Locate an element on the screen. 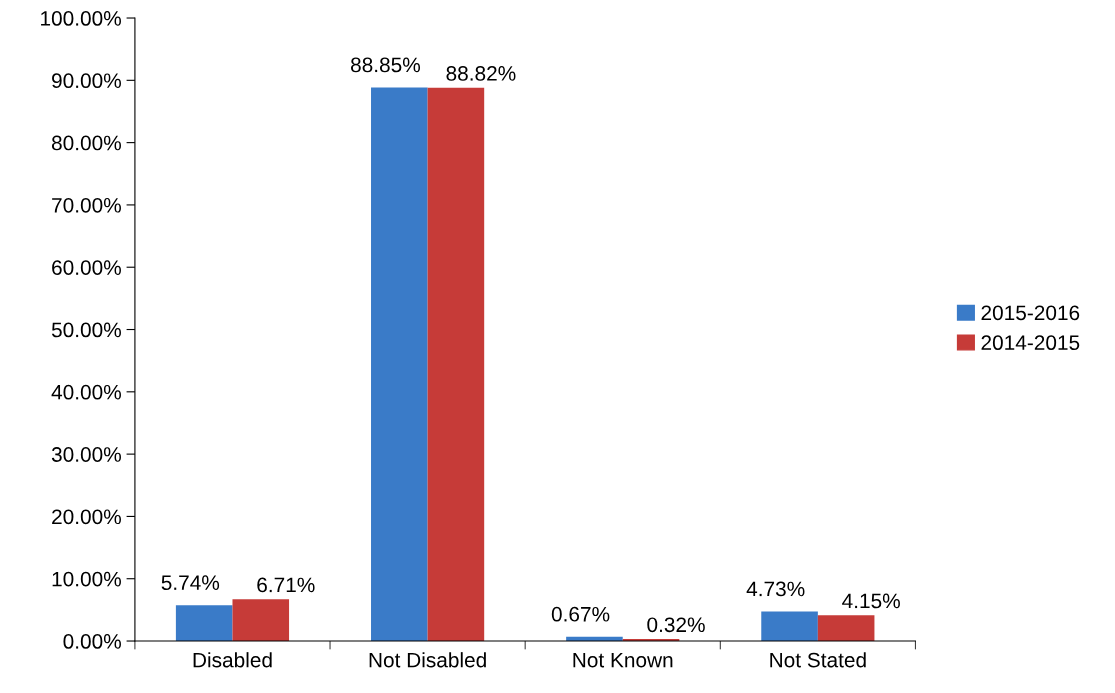 The image size is (1115, 693). data-label: 0.32% is located at coordinates (676, 625).